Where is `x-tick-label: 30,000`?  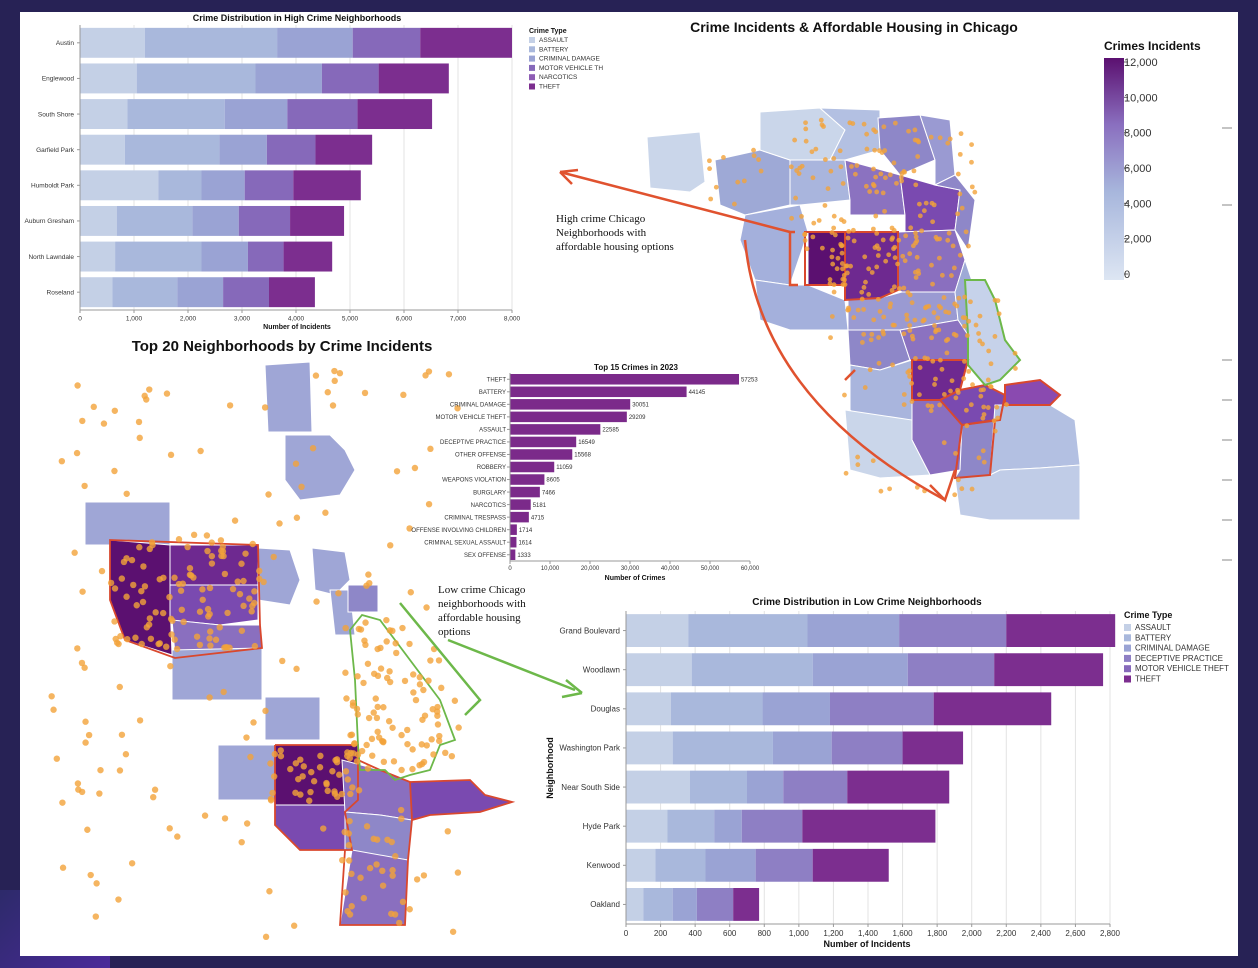 x-tick-label: 30,000 is located at coordinates (630, 569).